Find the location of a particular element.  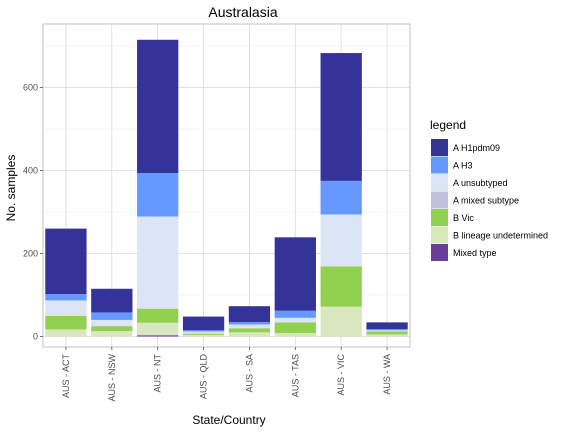

bar-aus-tas-a-h3 is located at coordinates (295, 314).